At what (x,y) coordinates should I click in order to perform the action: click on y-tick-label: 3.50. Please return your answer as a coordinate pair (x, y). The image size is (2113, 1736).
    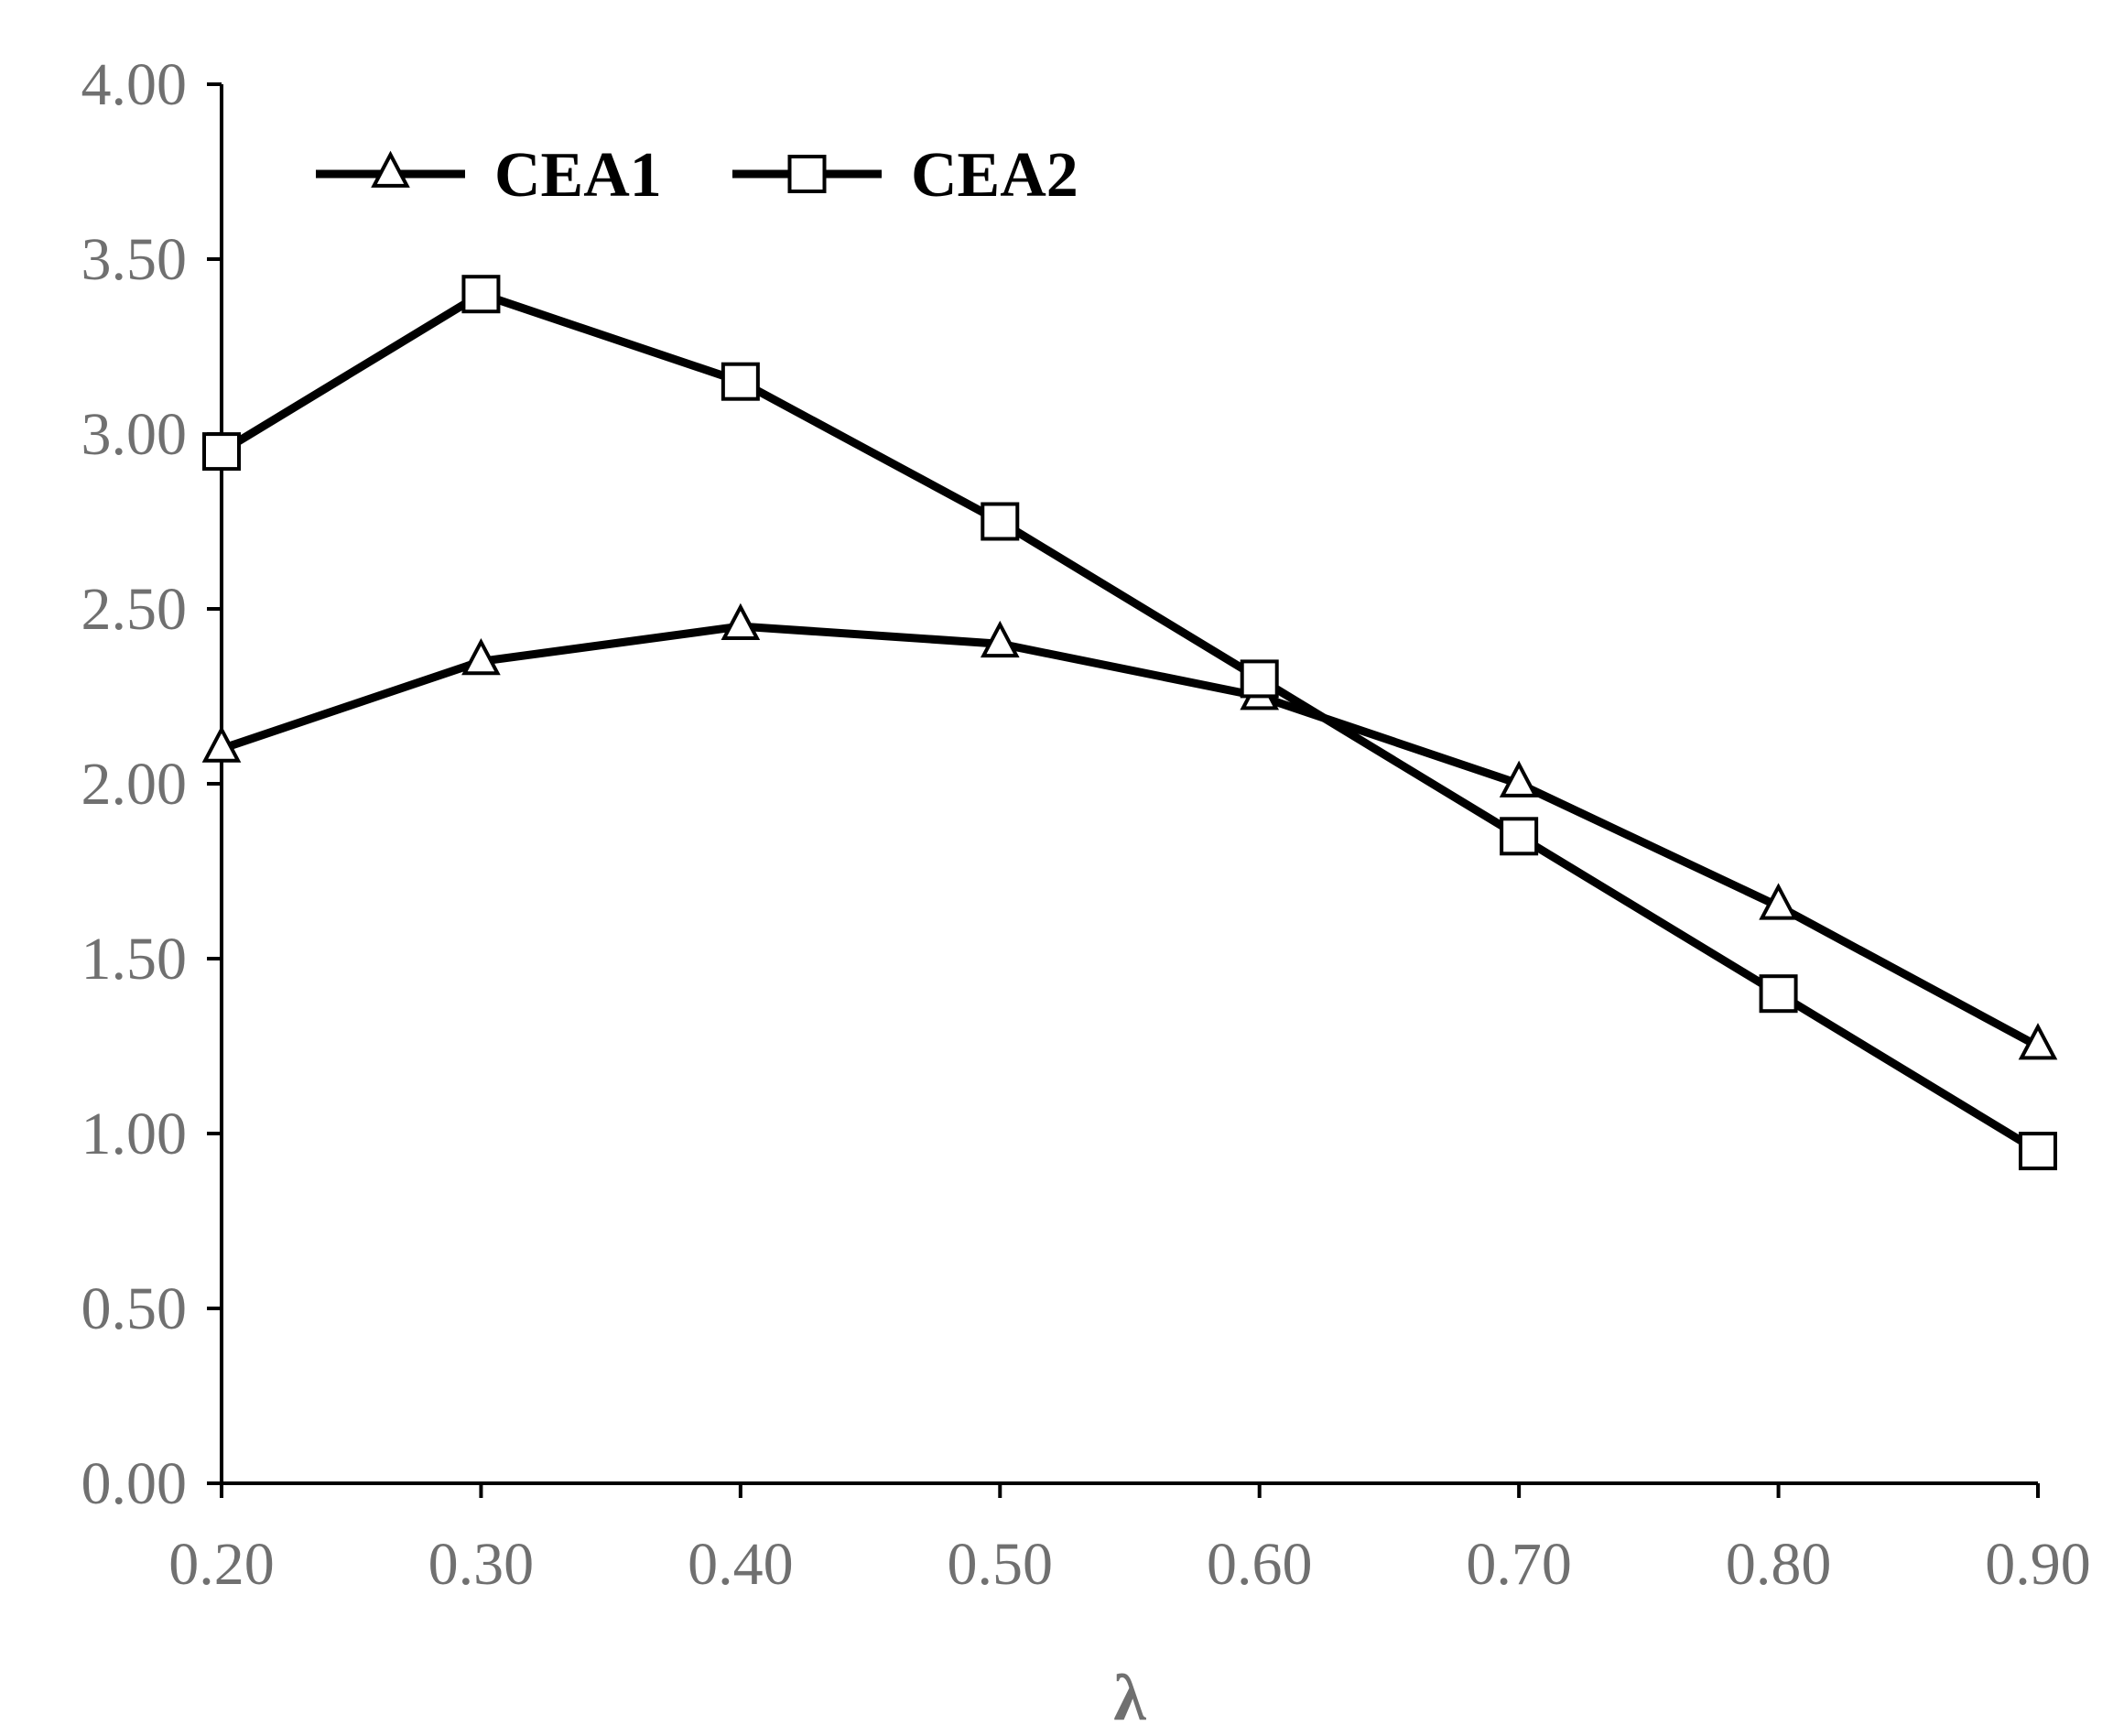
    Looking at the image, I should click on (134, 259).